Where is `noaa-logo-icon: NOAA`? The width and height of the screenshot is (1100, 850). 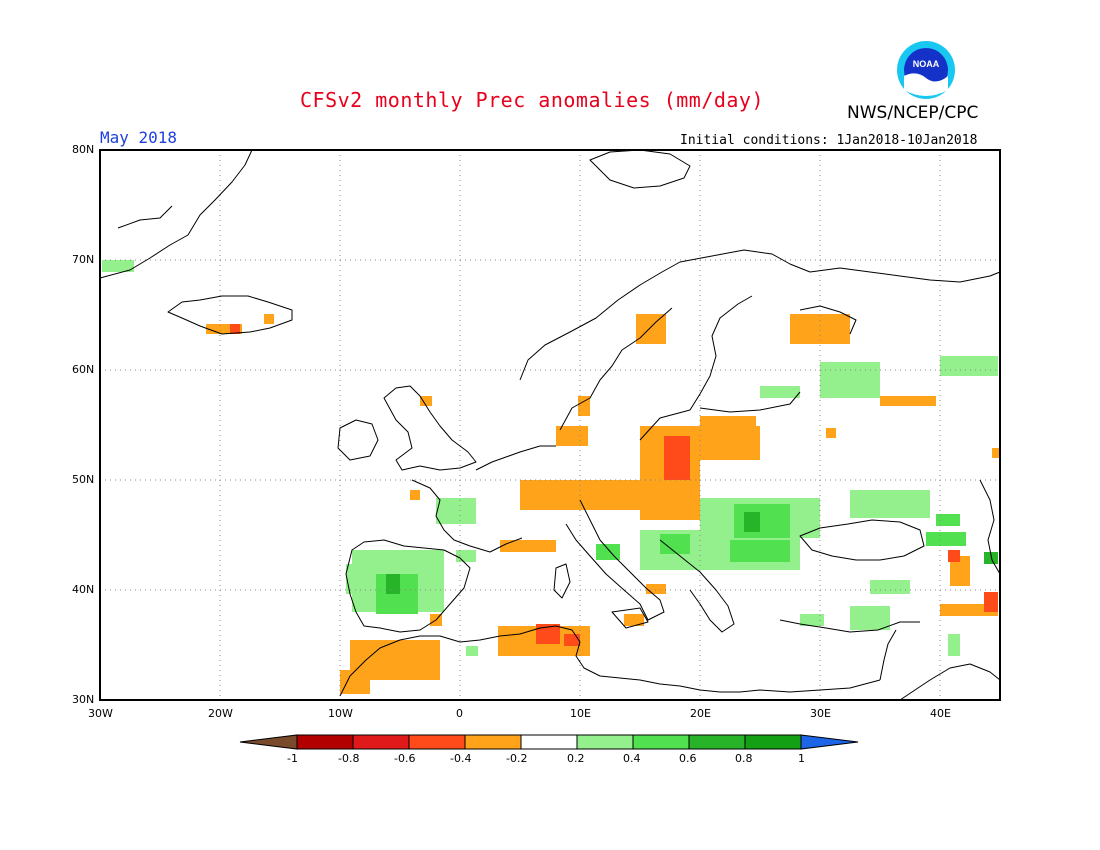 noaa-logo-icon: NOAA is located at coordinates (926, 70).